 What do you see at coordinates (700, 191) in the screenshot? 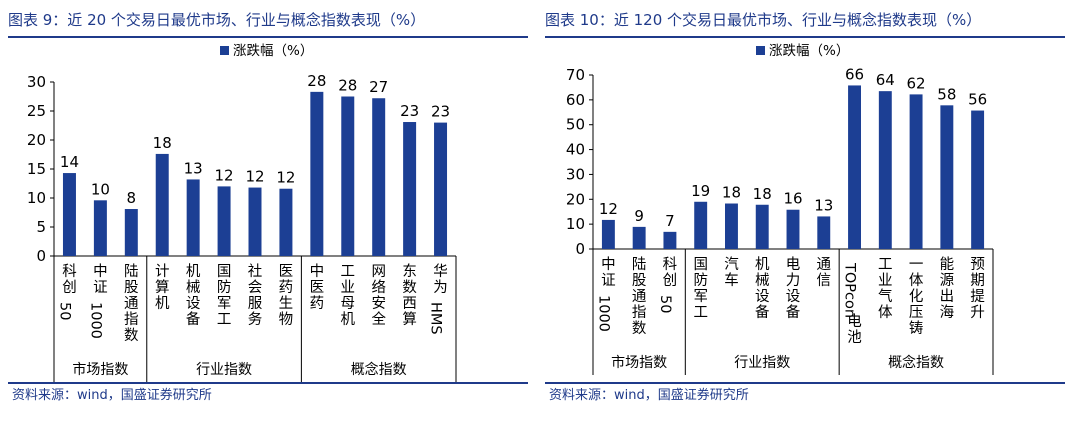
I see `data-label: 19` at bounding box center [700, 191].